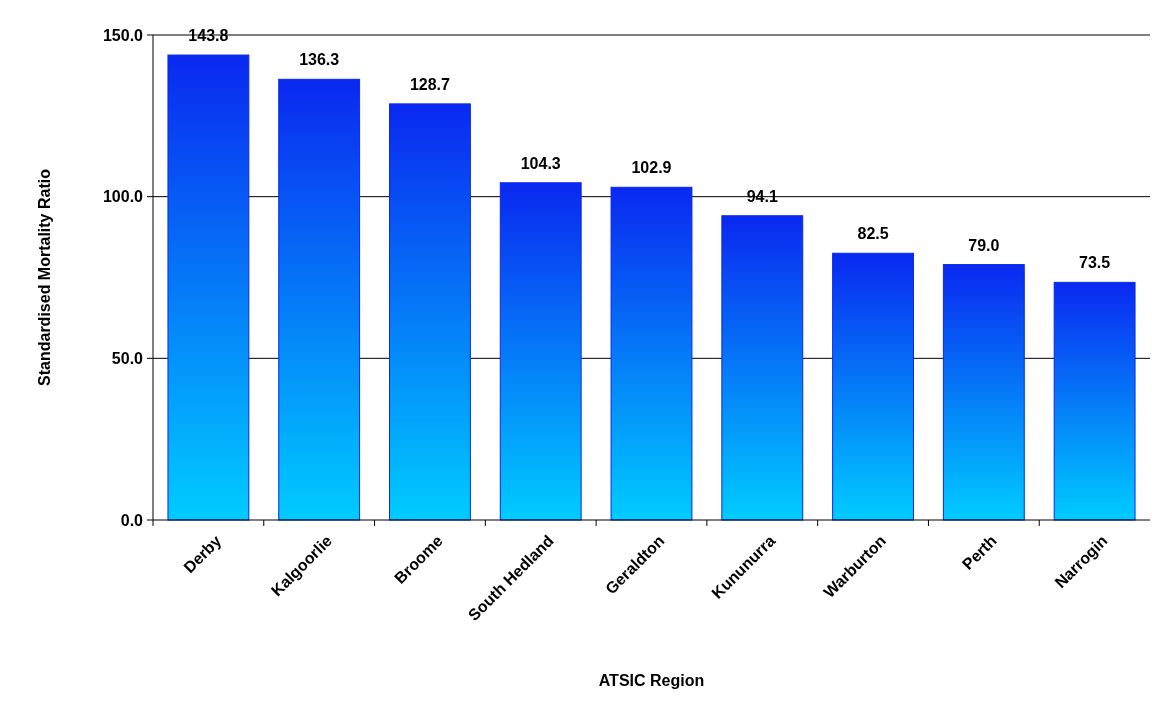 The height and width of the screenshot is (702, 1164). I want to click on data-label: 79.0, so click(984, 245).